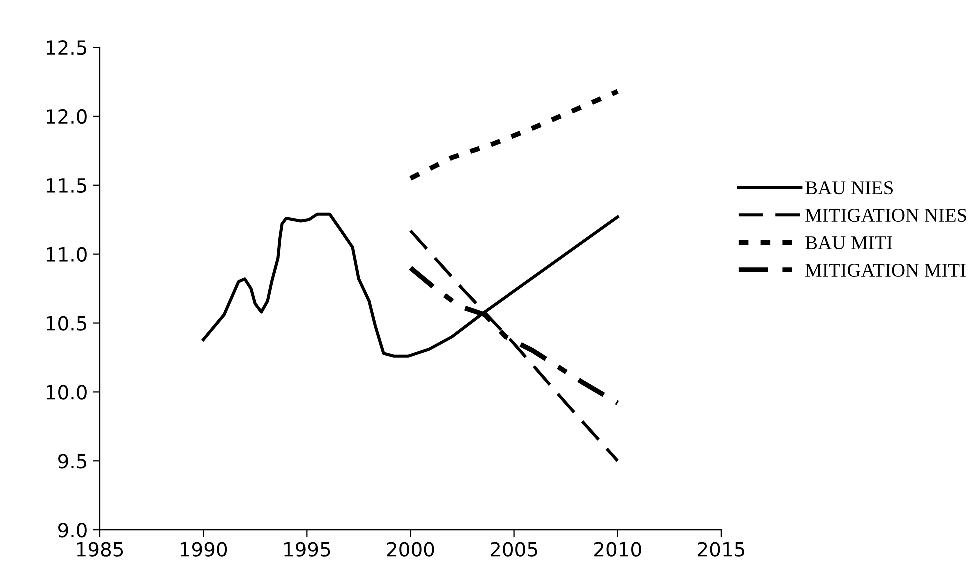 The height and width of the screenshot is (587, 971). I want to click on y-tick-label: 9.0, so click(72, 530).